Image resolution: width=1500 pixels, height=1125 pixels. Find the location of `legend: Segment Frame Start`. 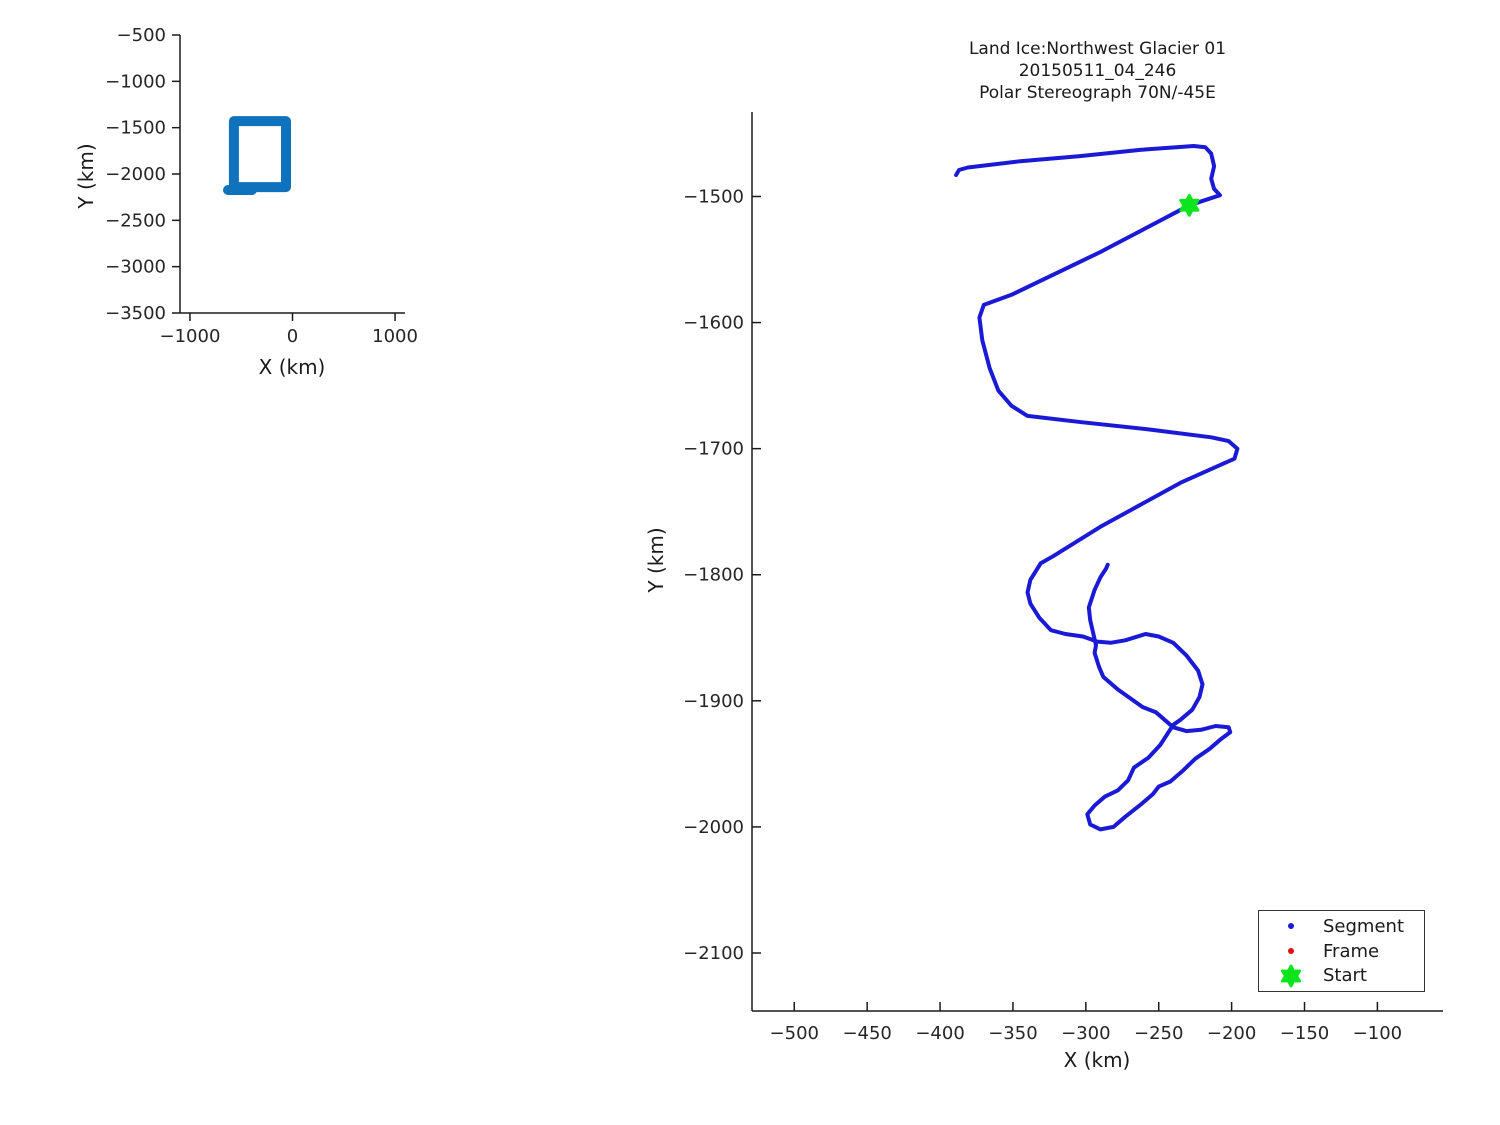

legend: Segment Frame Start is located at coordinates (1341, 951).